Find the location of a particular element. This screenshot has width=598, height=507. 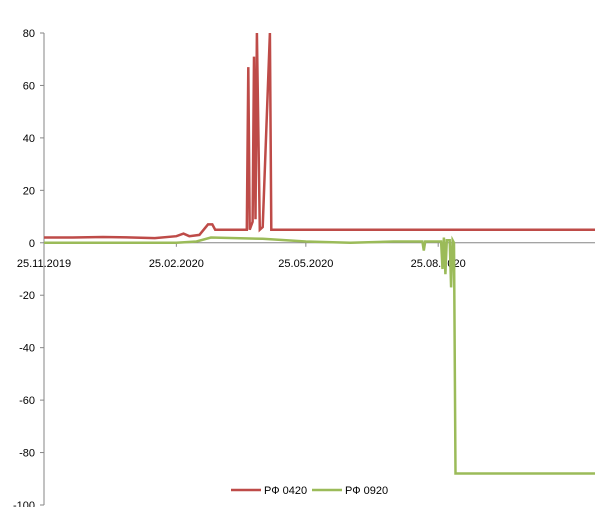

x-tick-label: 25.11.2019 is located at coordinates (44, 264).